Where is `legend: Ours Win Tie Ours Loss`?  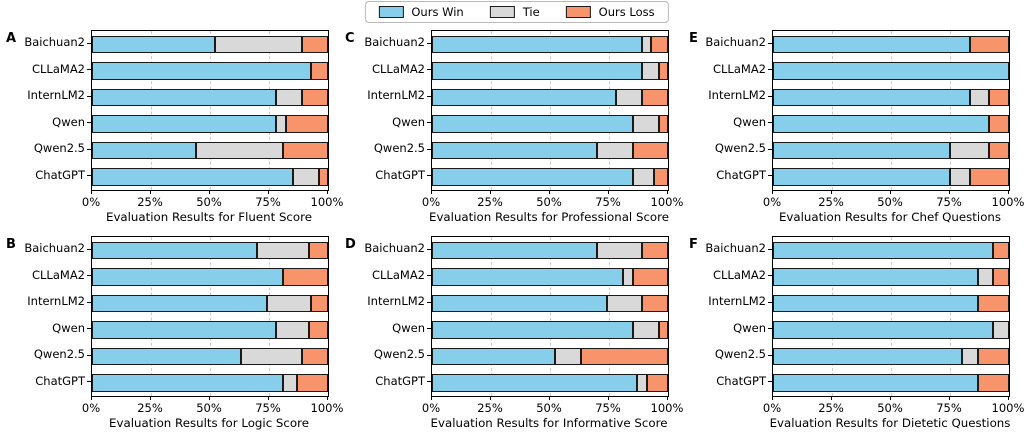 legend: Ours Win Tie Ours Loss is located at coordinates (516, 12).